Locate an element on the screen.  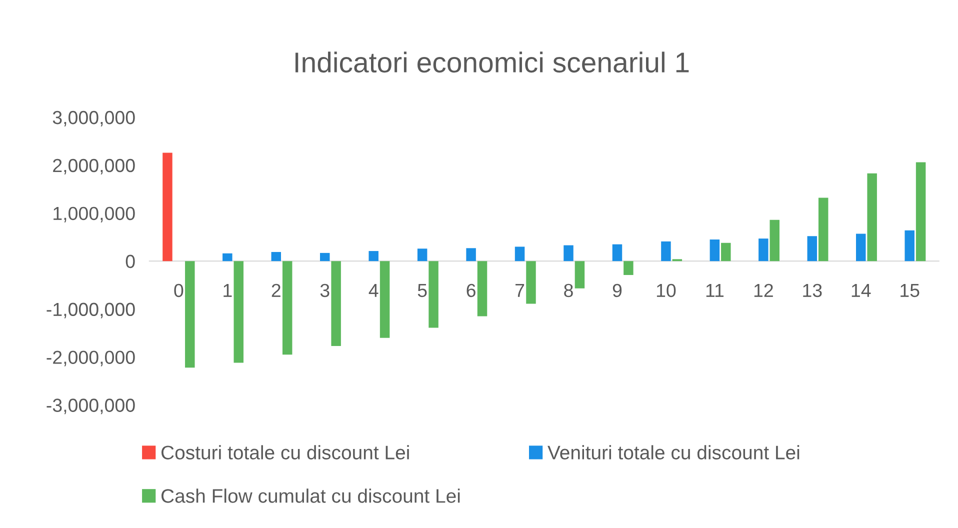
y-tick-label: 0 is located at coordinates (130, 261).